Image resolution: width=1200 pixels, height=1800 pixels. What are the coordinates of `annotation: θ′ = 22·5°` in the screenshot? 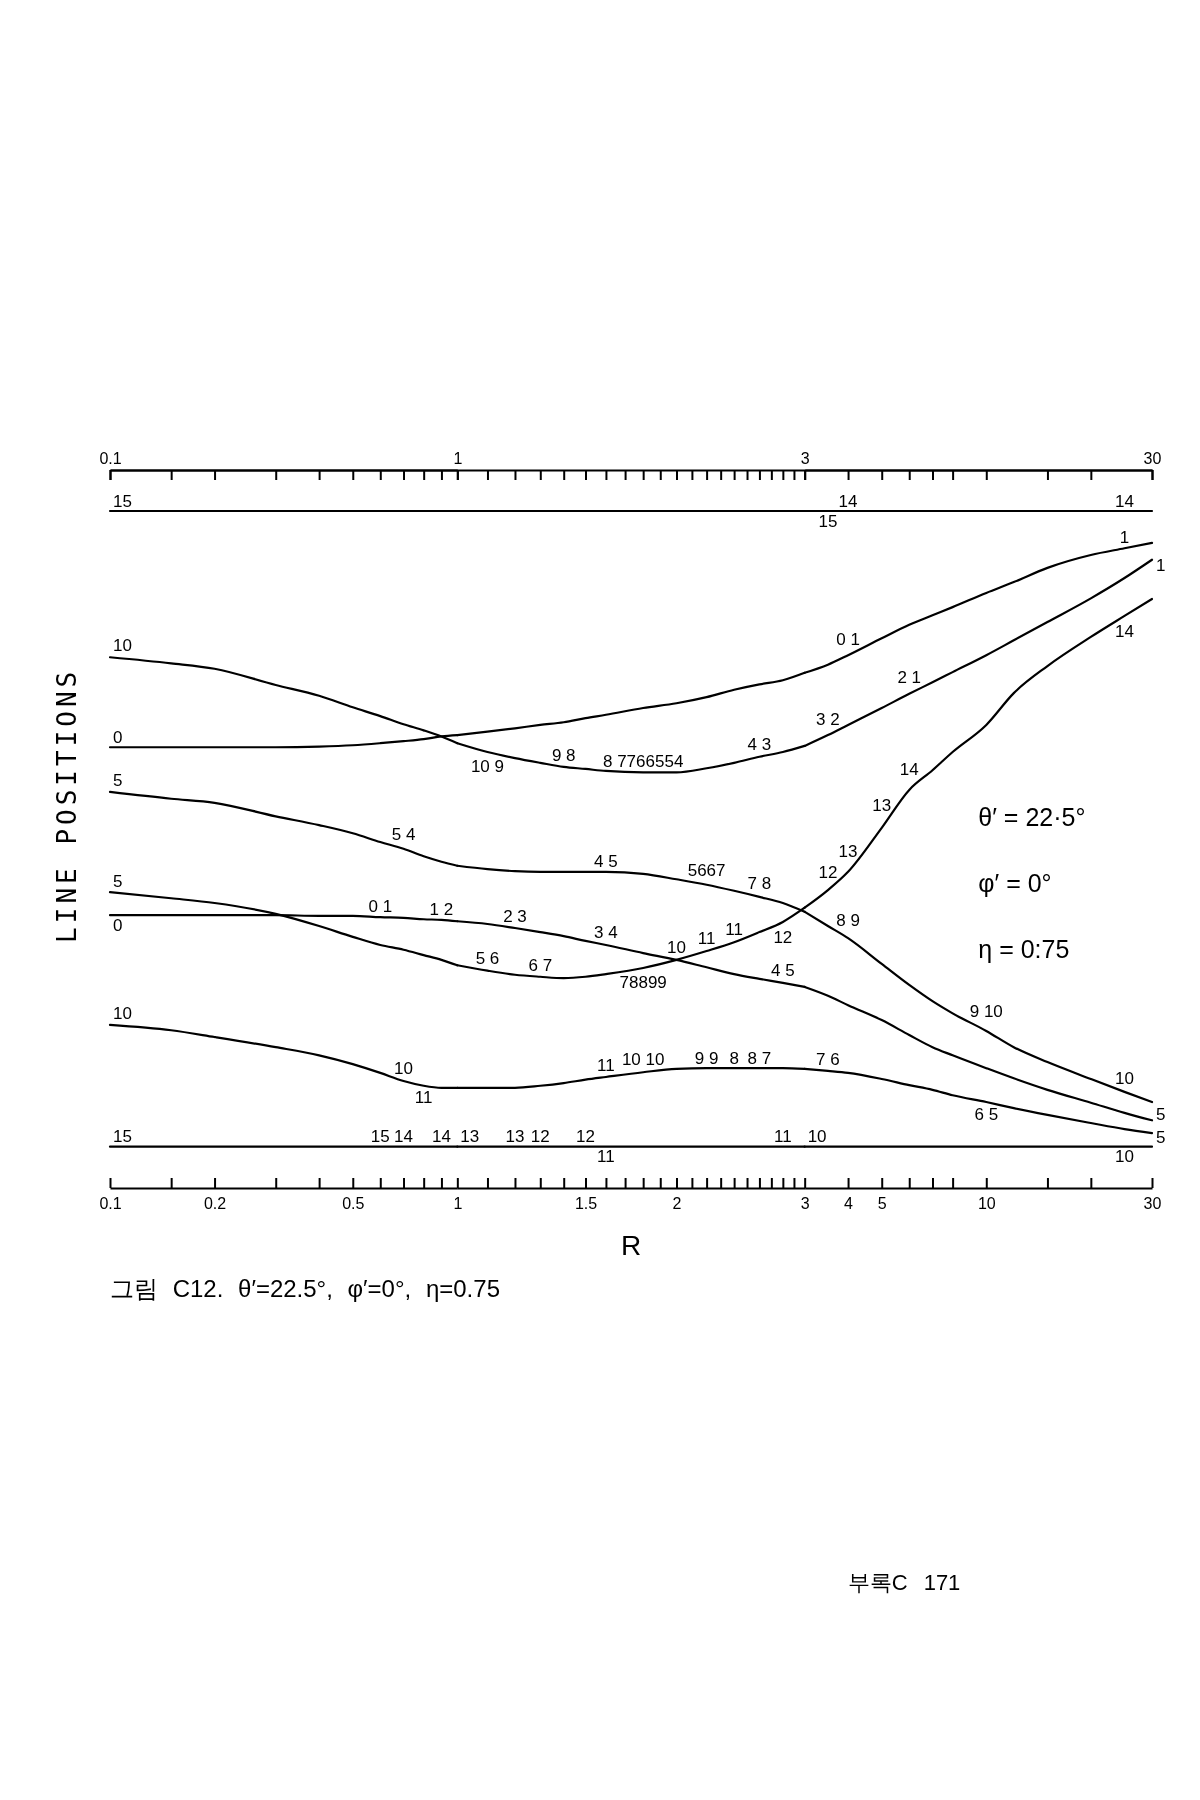 It's located at (1032, 816).